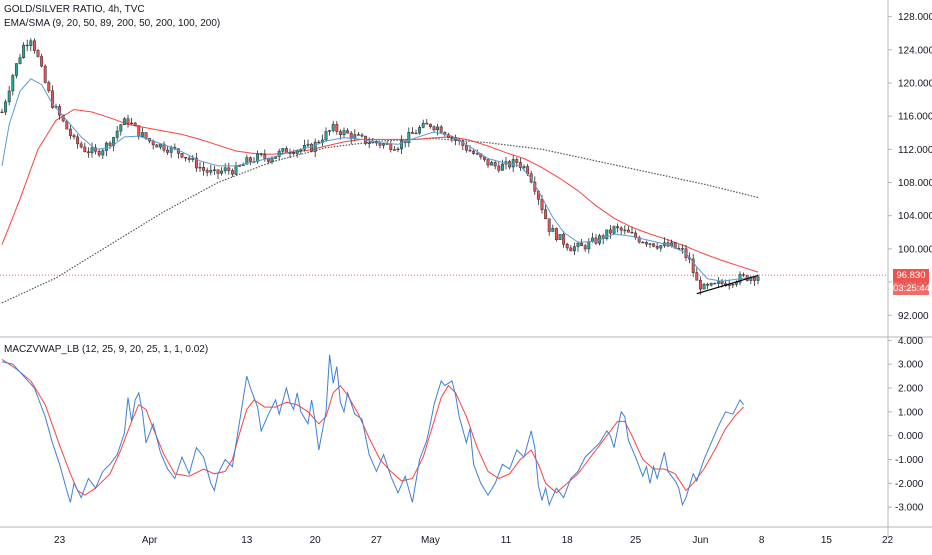 This screenshot has height=555, width=932. I want to click on price-tick-label: 100.000, so click(915, 249).